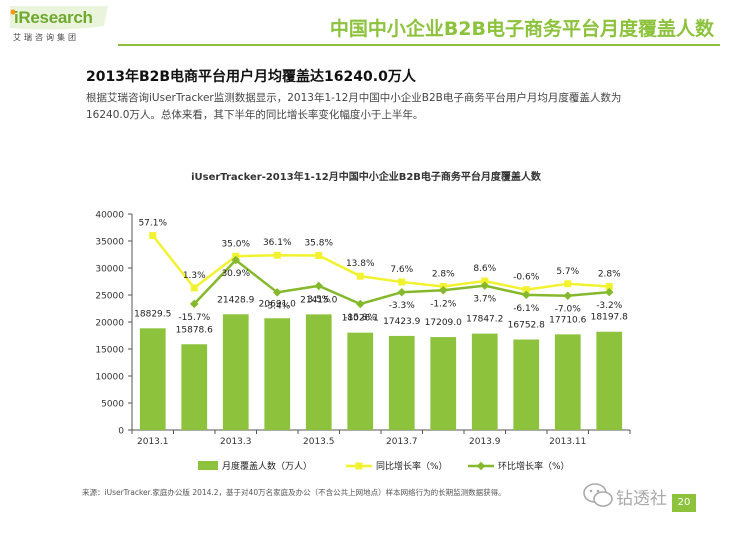 The image size is (732, 534). I want to click on header-divider, so click(419, 45).